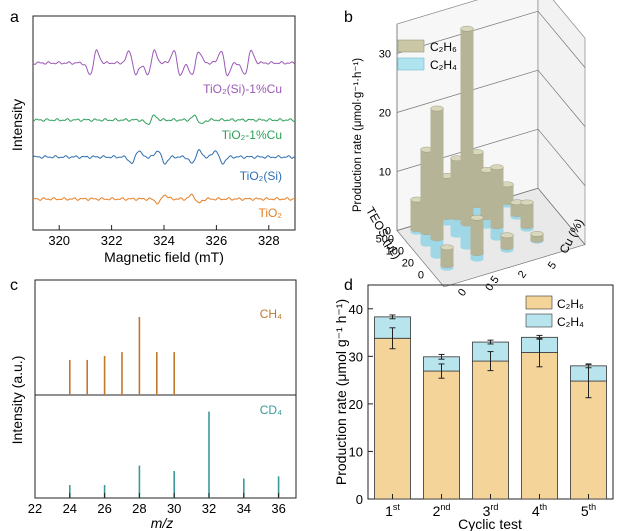 The image size is (621, 531). I want to click on panel-d-legend-swatch-c2h6, so click(539, 302).